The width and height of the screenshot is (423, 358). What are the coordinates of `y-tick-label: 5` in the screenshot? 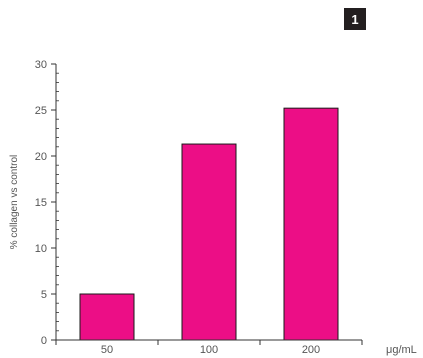 It's located at (44, 295).